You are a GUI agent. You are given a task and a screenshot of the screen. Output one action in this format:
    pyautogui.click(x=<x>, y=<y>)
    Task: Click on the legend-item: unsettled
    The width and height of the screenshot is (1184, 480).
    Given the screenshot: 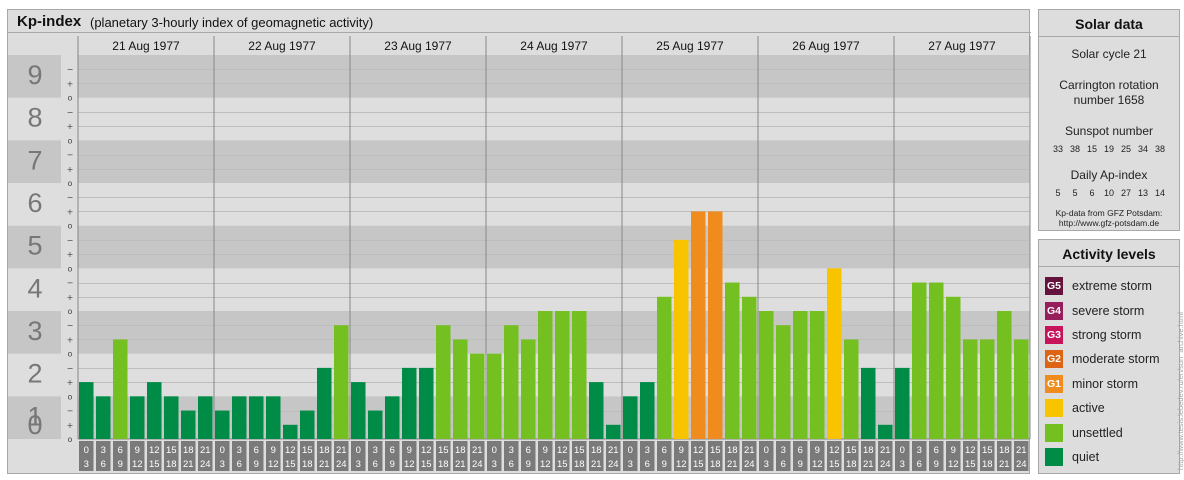 What is the action you would take?
    pyautogui.click(x=1111, y=432)
    